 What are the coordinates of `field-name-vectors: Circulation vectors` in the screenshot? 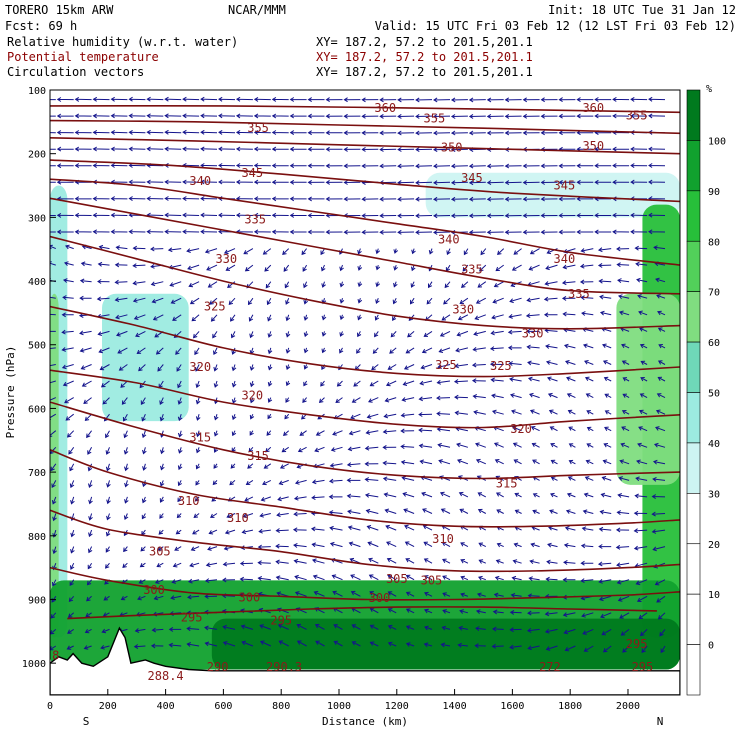 It's located at (75, 72).